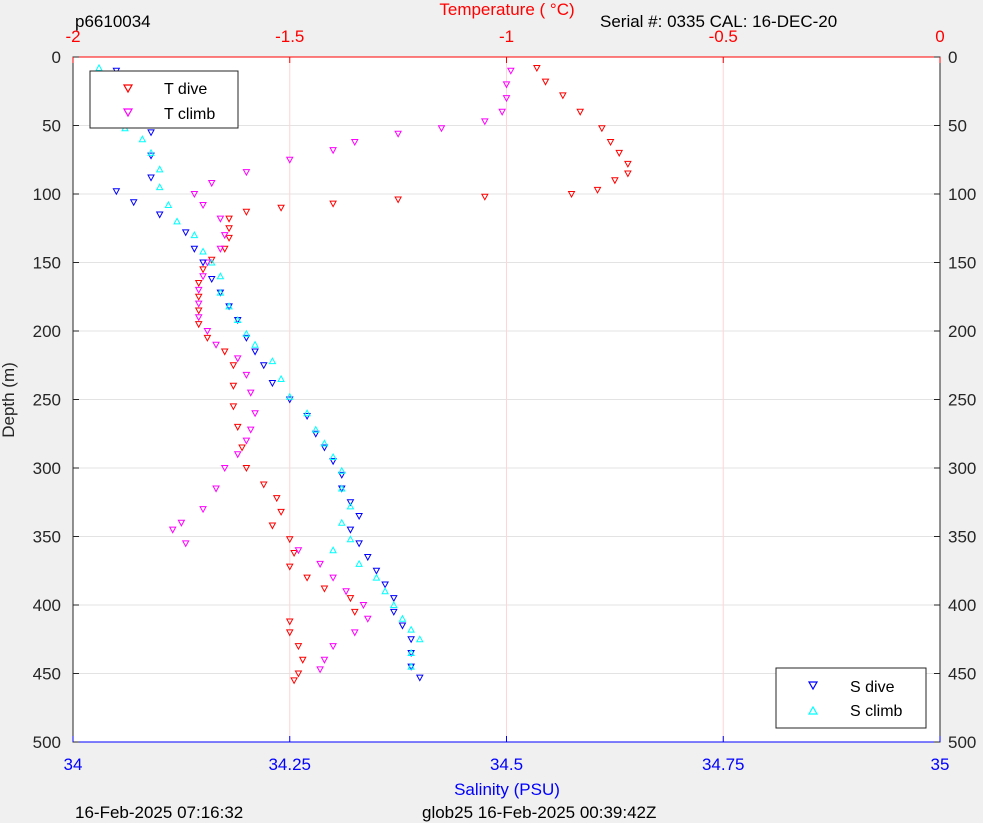 This screenshot has height=823, width=983. Describe the element at coordinates (128, 113) in the screenshot. I see `legend-t-climb-marker` at that location.